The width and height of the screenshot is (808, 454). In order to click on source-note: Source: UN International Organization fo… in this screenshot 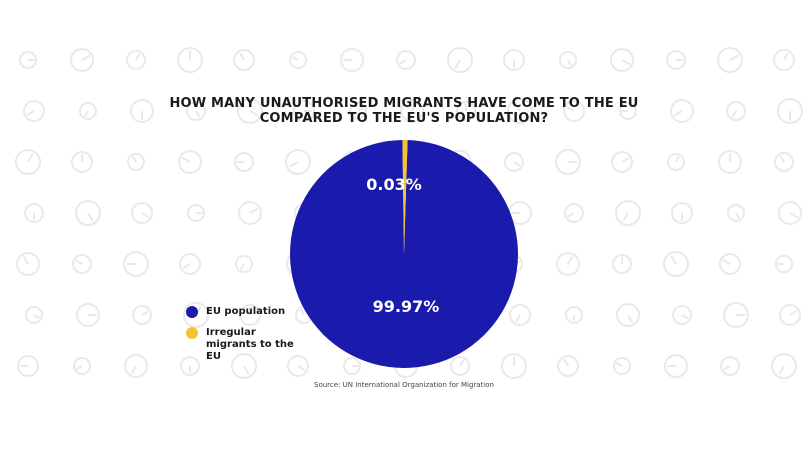, I will do `click(404, 385)`.